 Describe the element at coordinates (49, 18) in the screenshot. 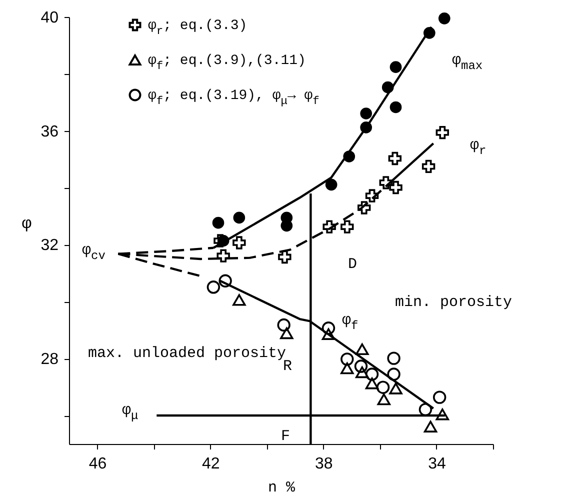

I see `y-tick-label: 40` at that location.